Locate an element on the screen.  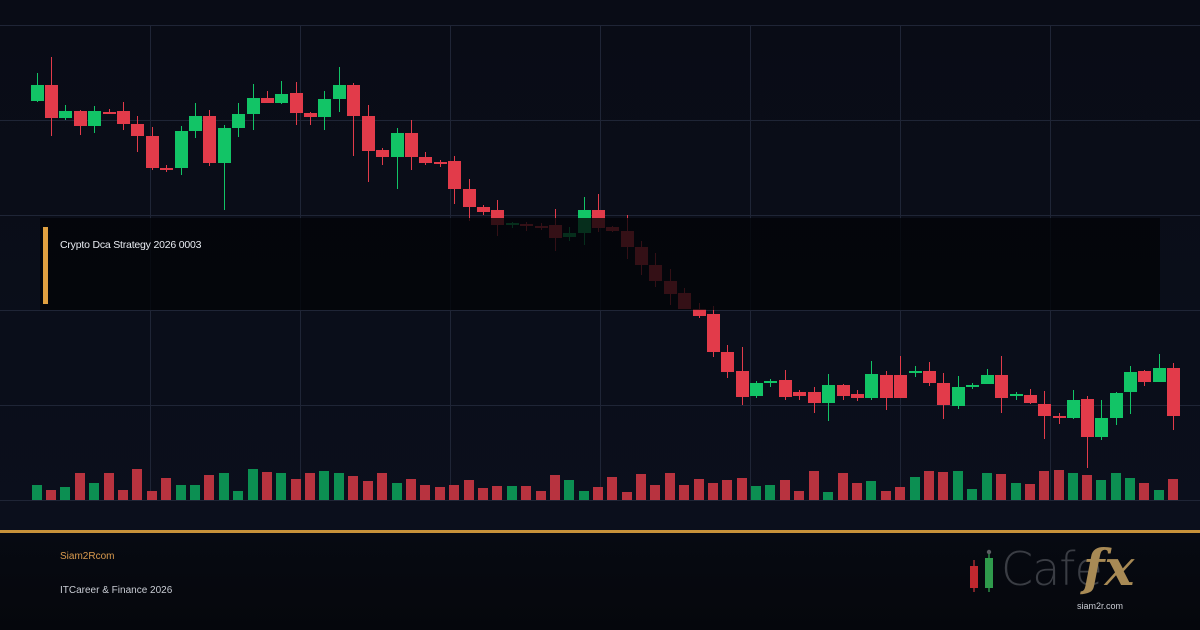
cafefx-logo: Cafe fx siam2r.com is located at coordinates (1065, 579).